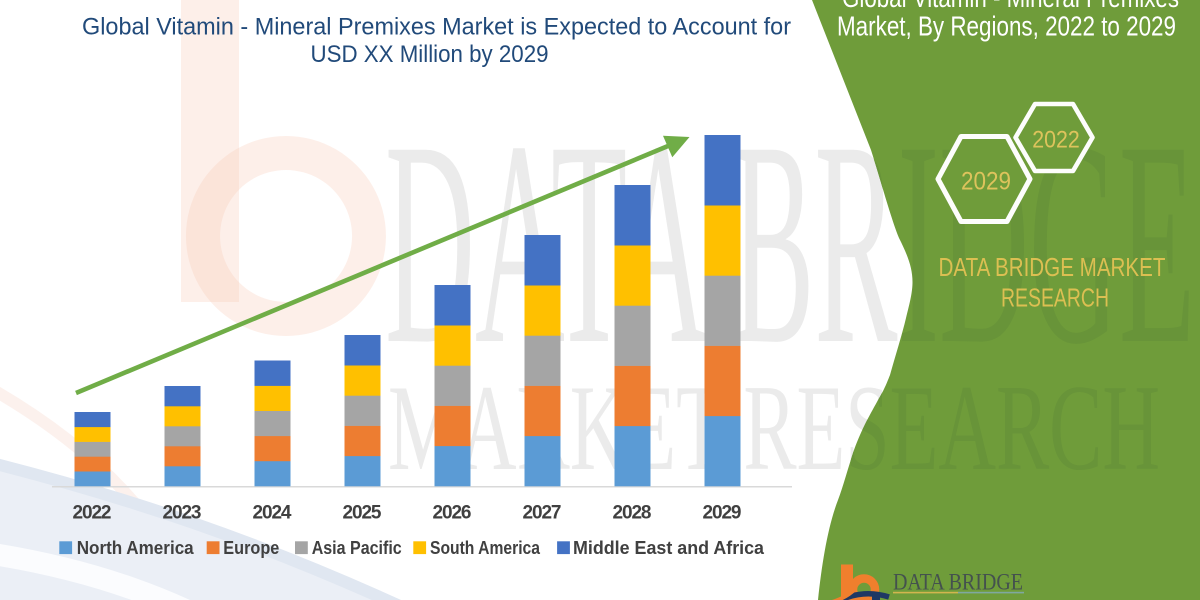  What do you see at coordinates (542, 513) in the screenshot?
I see `svg-text: 2027` at bounding box center [542, 513].